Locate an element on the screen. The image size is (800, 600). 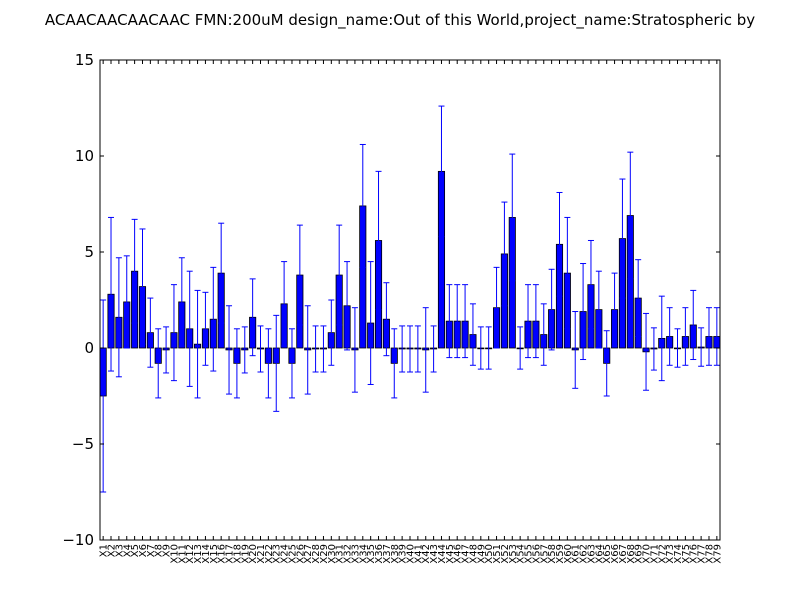
x-tick-label: X75 is located at coordinates (686, 554).